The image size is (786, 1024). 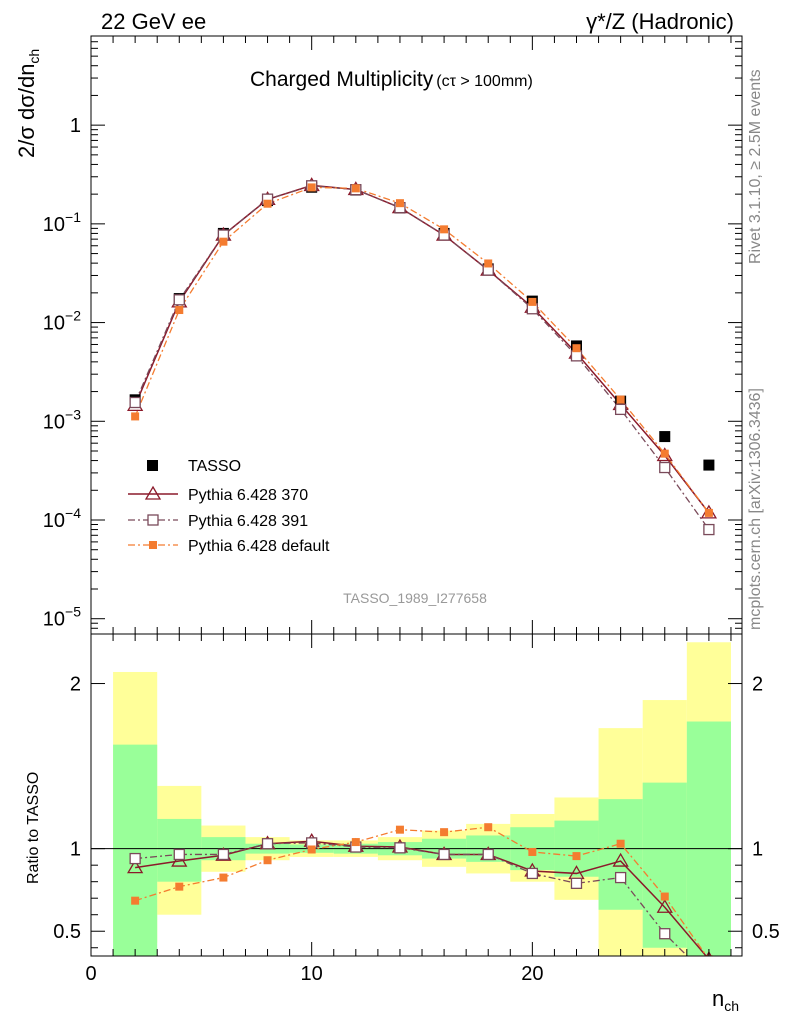 I want to click on header-right-label: γ*/Z (Hadronic), so click(x=660, y=21).